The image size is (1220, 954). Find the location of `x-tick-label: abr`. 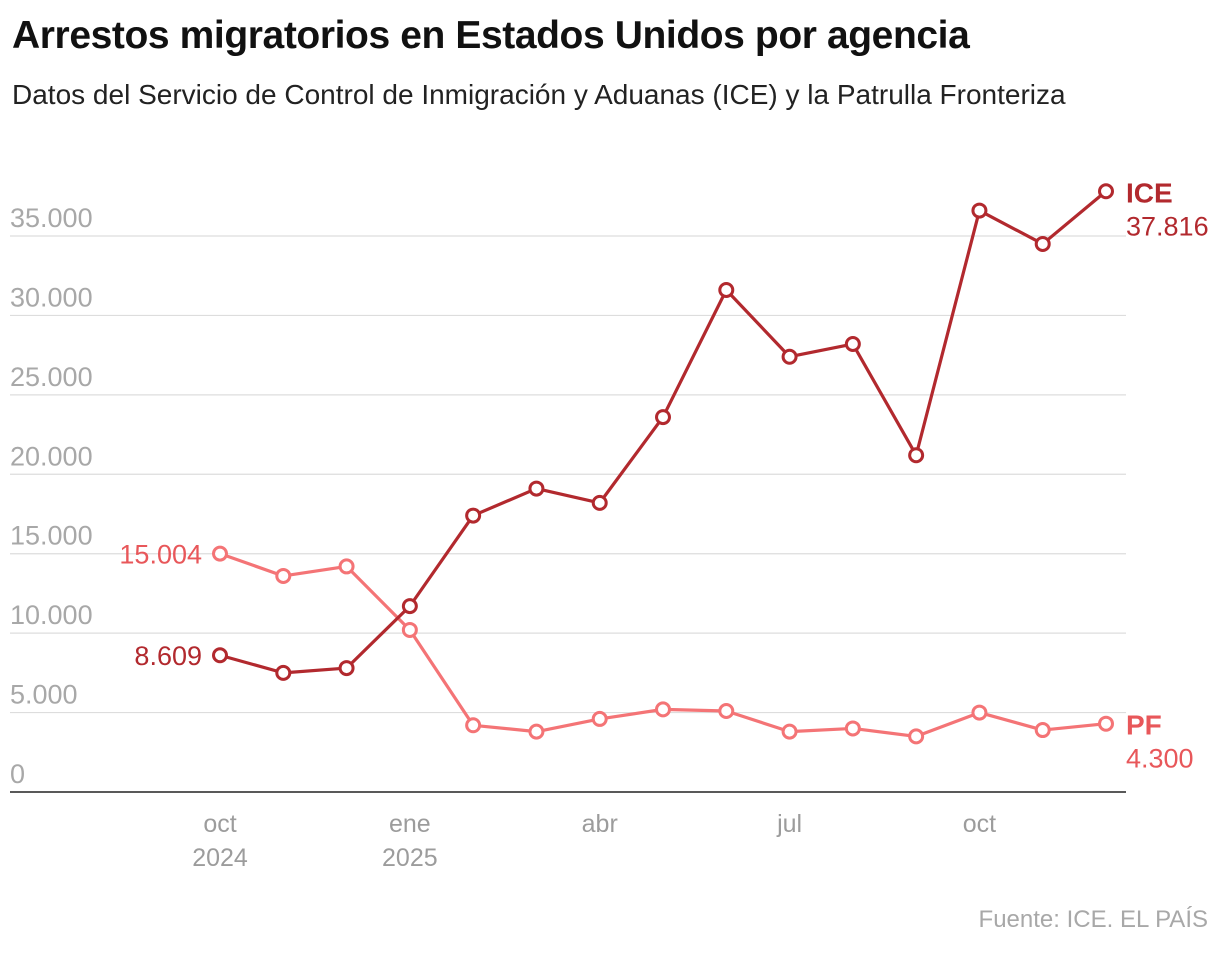

x-tick-label: abr is located at coordinates (600, 824).